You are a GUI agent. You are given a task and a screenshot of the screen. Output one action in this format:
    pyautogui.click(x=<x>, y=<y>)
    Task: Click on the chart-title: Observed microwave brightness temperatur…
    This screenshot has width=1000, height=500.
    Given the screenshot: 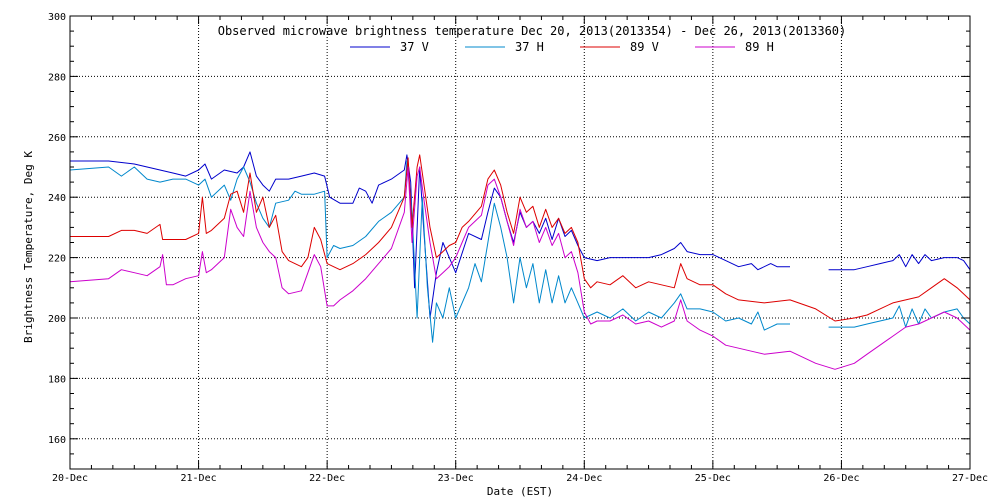 What is the action you would take?
    pyautogui.click(x=532, y=31)
    